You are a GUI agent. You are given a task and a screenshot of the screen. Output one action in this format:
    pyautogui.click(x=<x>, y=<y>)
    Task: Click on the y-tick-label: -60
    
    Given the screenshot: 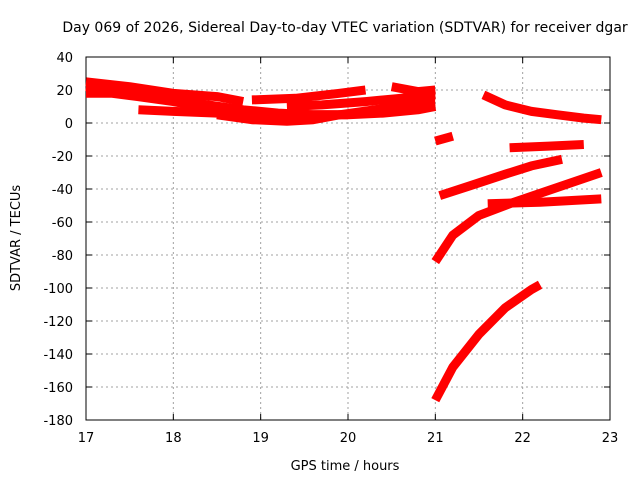 What is the action you would take?
    pyautogui.click(x=62, y=223)
    